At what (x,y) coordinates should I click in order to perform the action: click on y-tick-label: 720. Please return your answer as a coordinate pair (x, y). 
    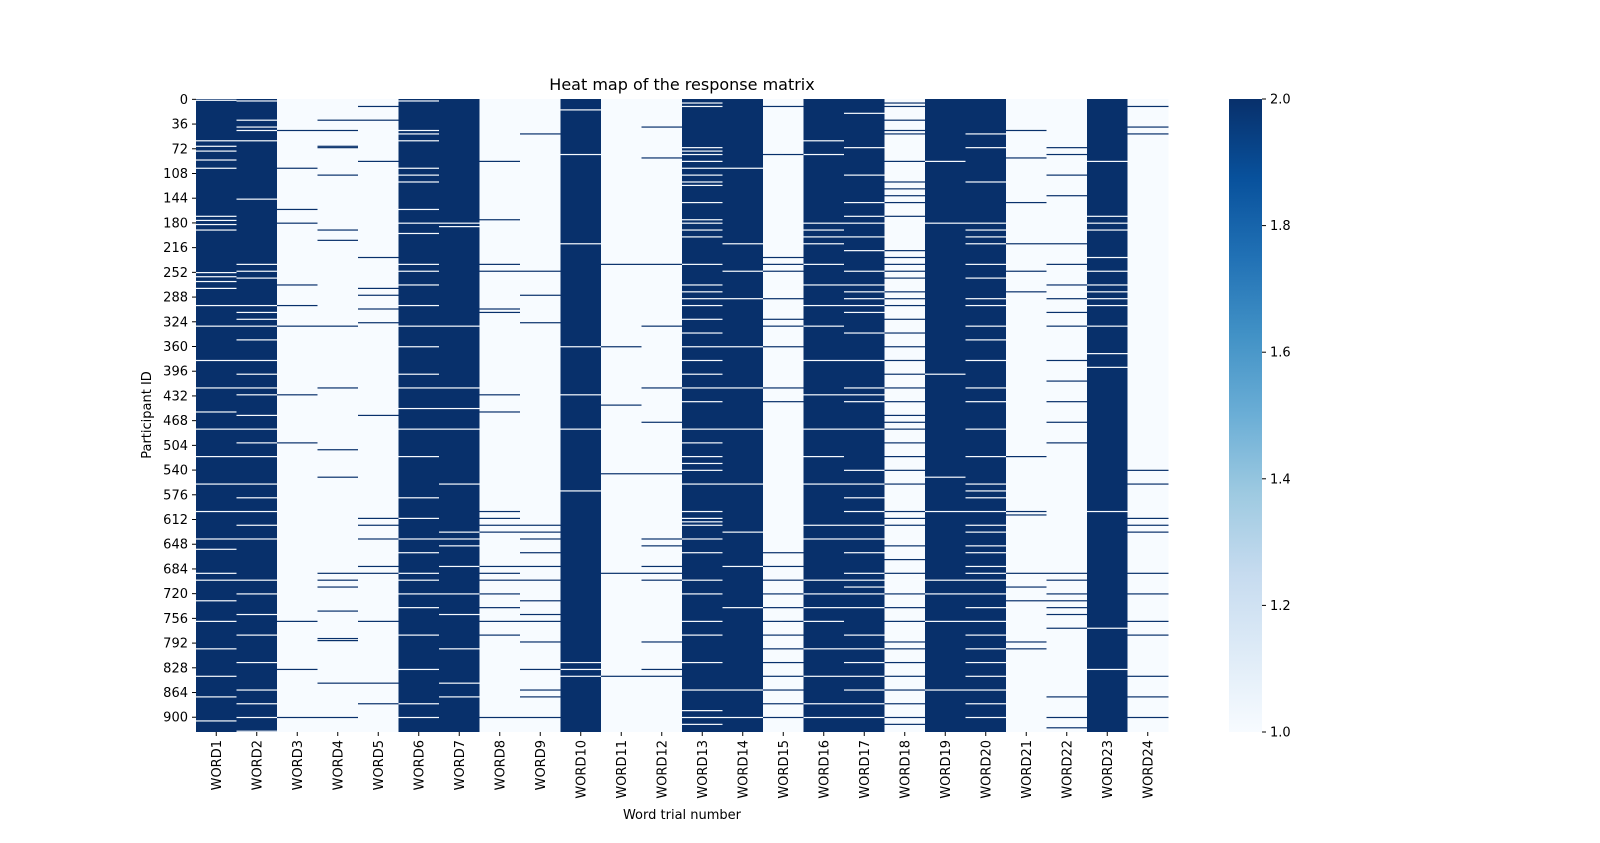
    Looking at the image, I should click on (175, 594).